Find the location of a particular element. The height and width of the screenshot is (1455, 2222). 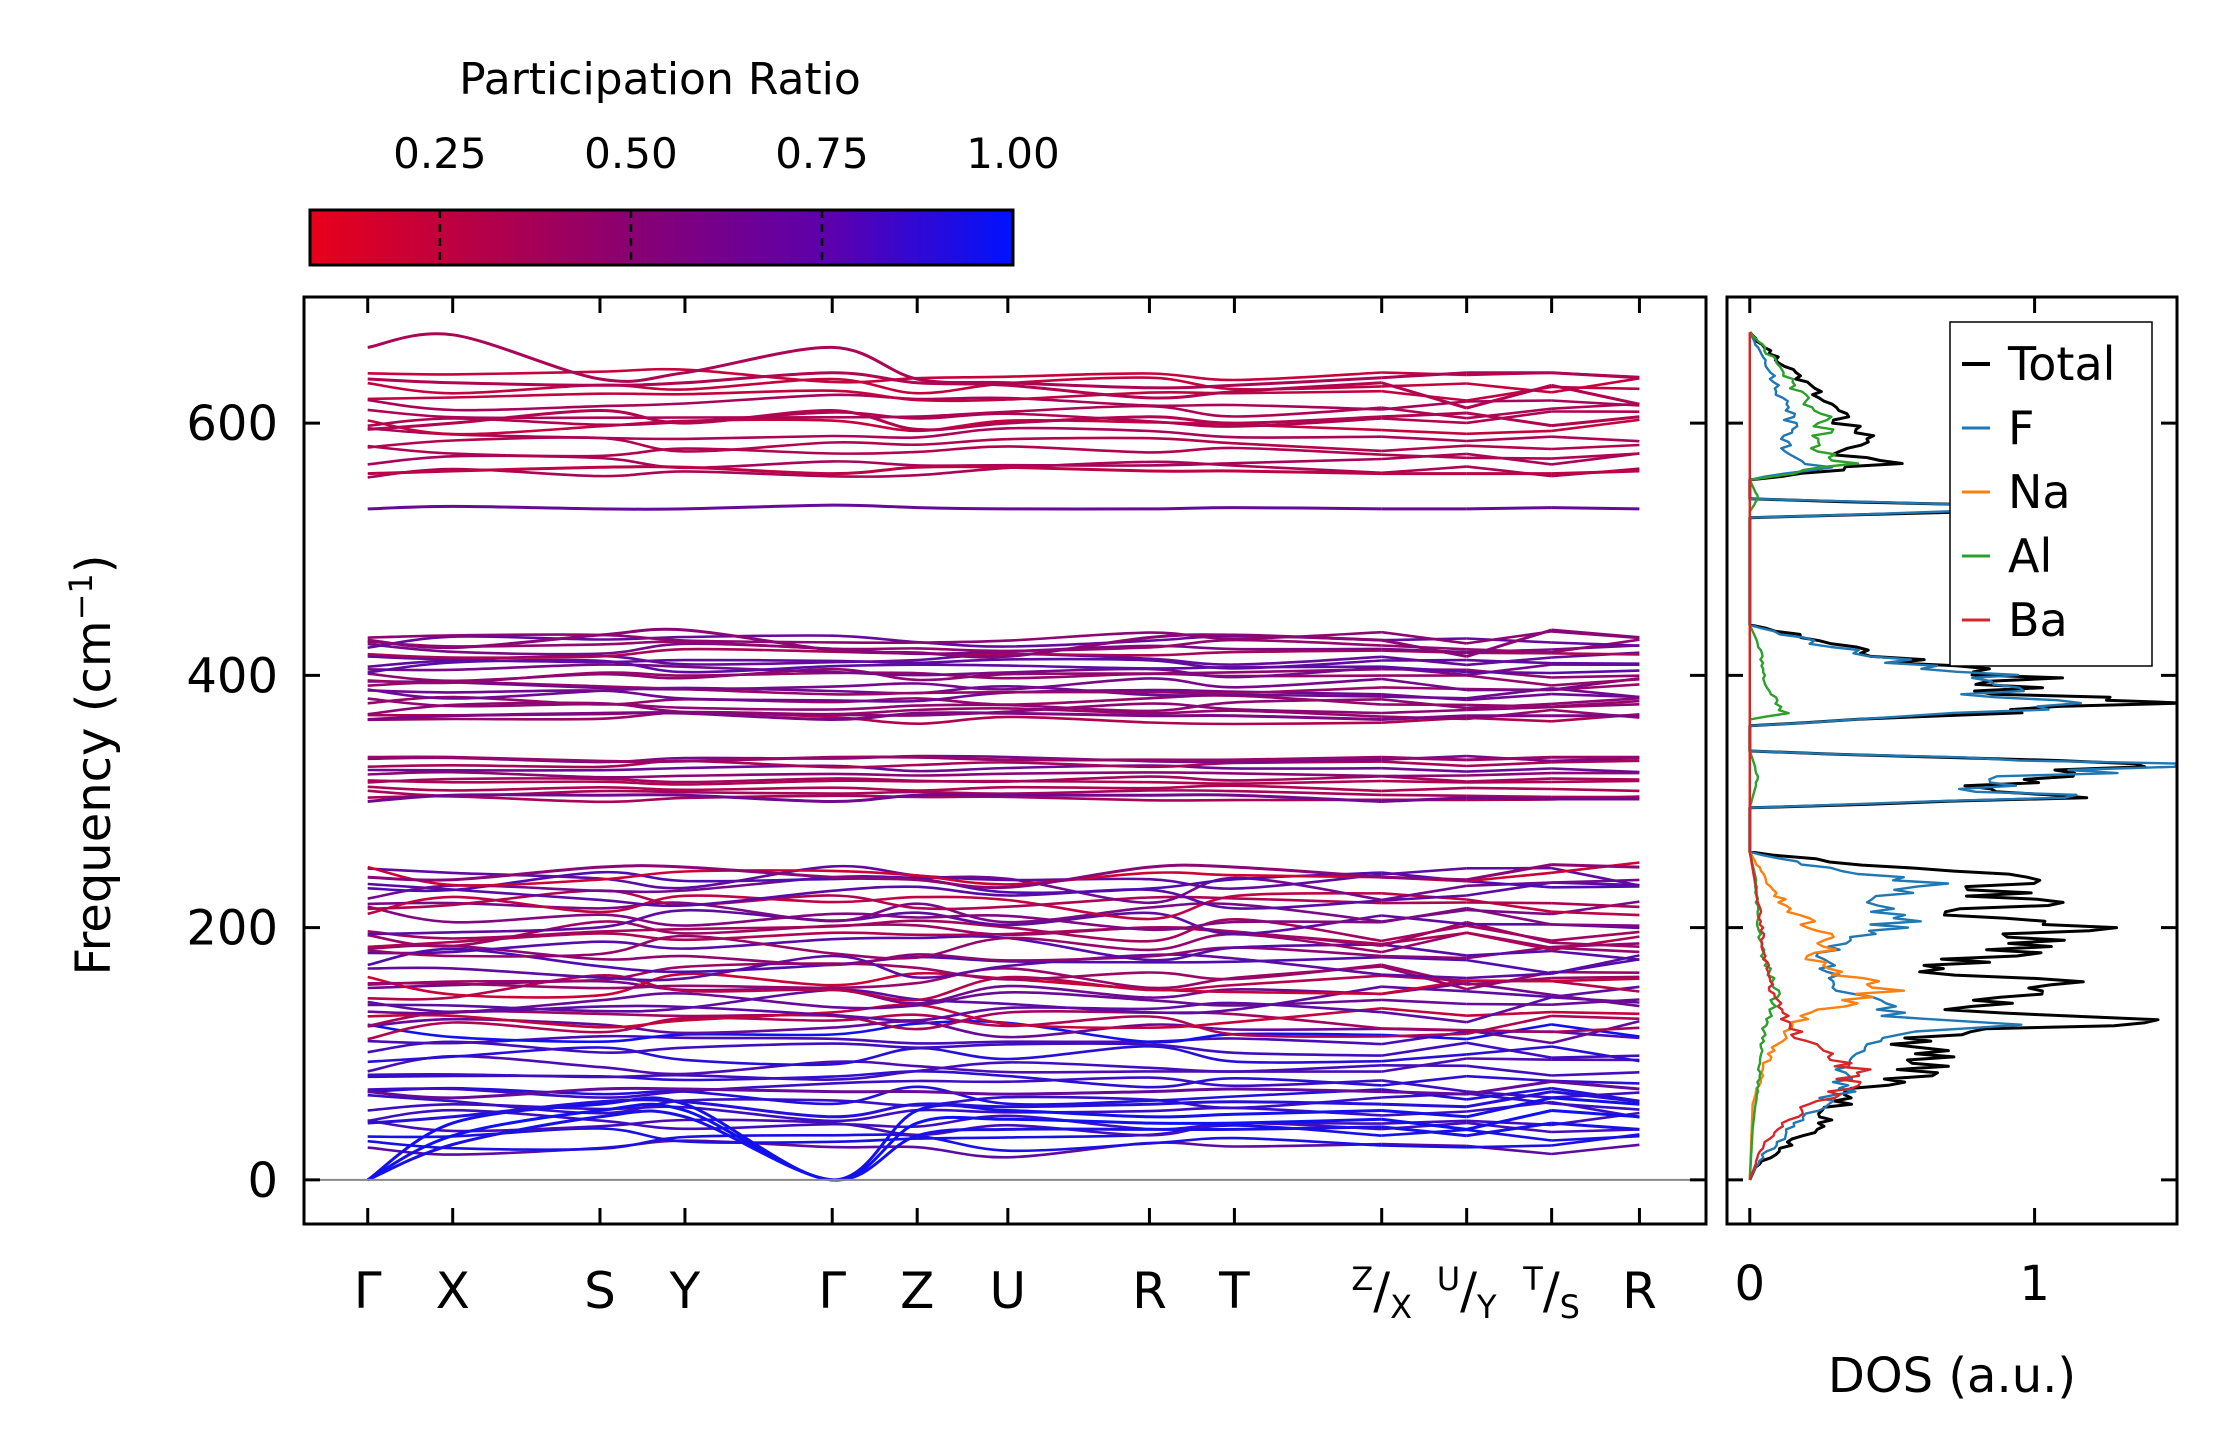

dos-legend: Total F Na Al Ba is located at coordinates (2051, 494).